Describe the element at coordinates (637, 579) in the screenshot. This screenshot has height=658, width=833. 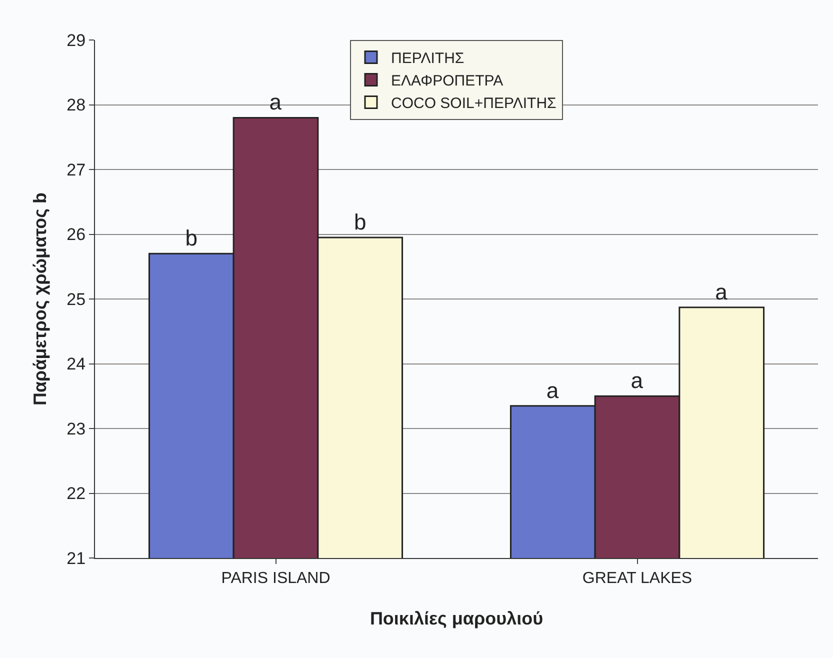
I see `x-tick-label: GREAT LAKES` at that location.